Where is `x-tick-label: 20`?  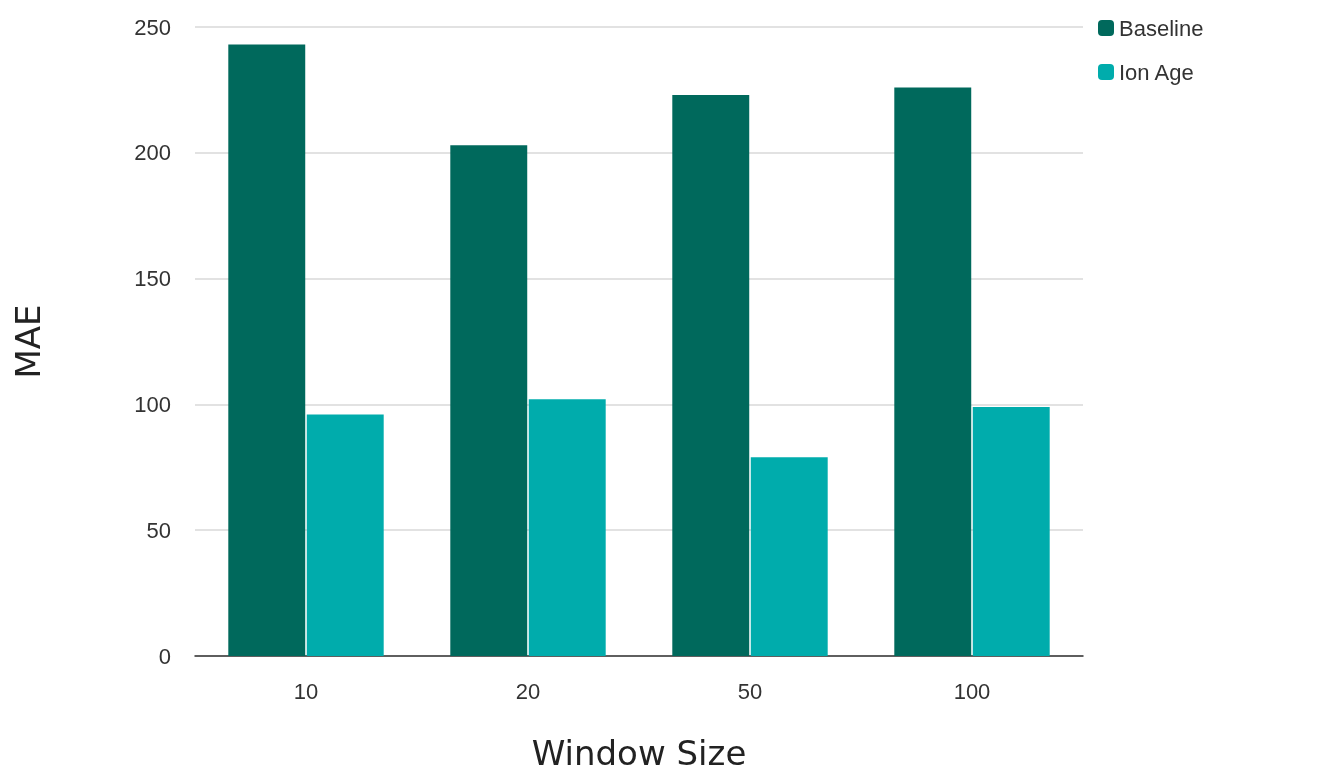 x-tick-label: 20 is located at coordinates (528, 691).